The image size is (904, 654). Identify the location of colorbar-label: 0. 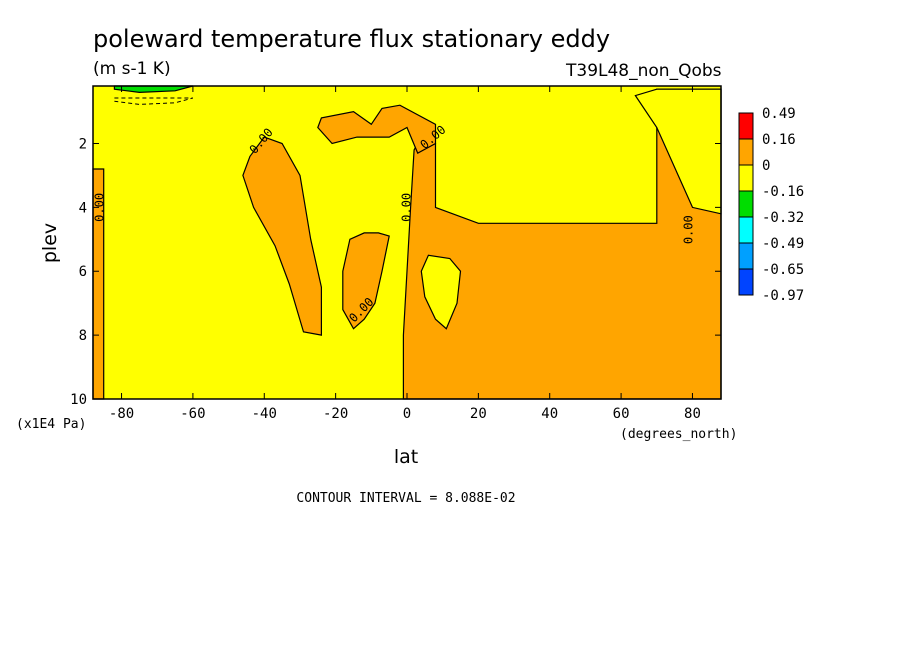
(766, 166).